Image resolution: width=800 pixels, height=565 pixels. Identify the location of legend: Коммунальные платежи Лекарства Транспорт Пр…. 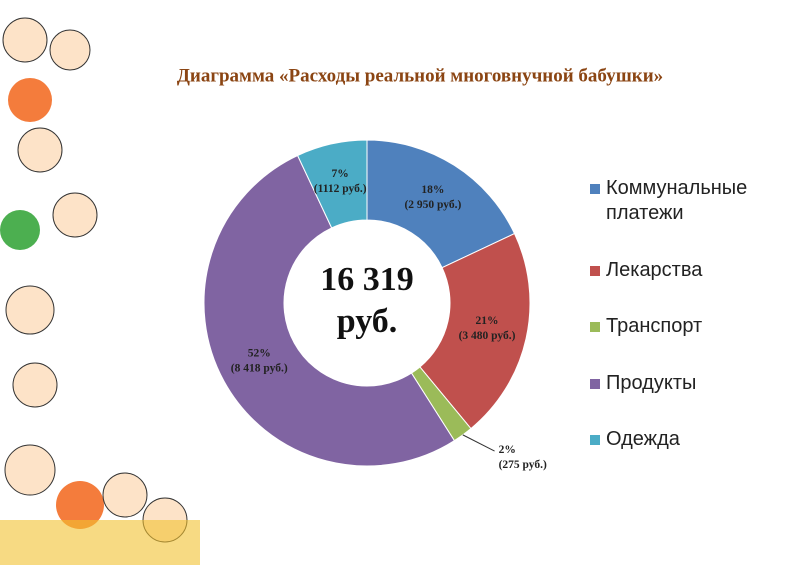
(690, 314).